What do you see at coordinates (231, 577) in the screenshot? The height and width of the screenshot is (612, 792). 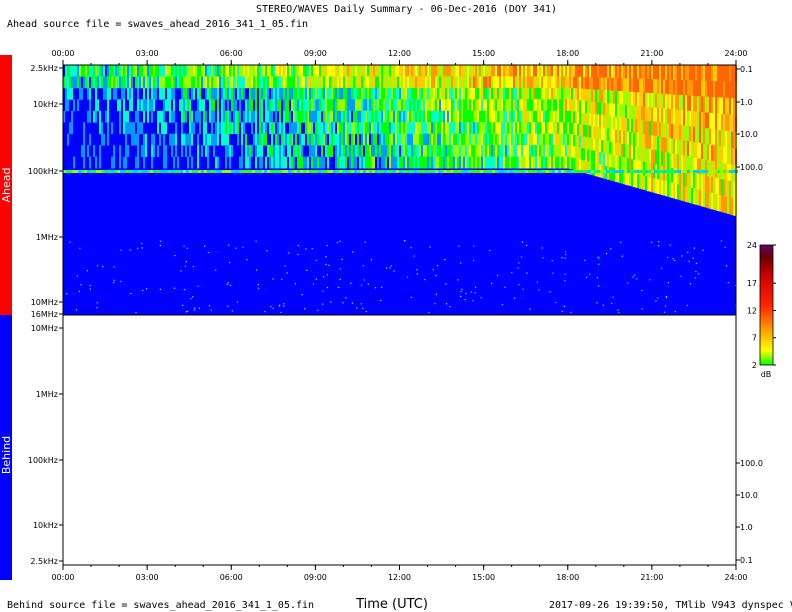 I see `x-tick-label-bottom: 06:00` at bounding box center [231, 577].